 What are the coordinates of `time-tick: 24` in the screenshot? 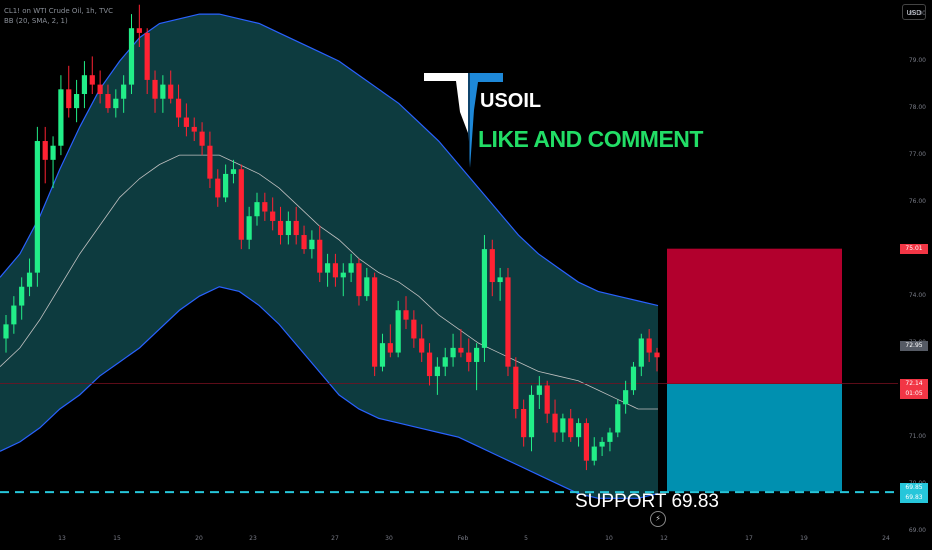 It's located at (886, 538).